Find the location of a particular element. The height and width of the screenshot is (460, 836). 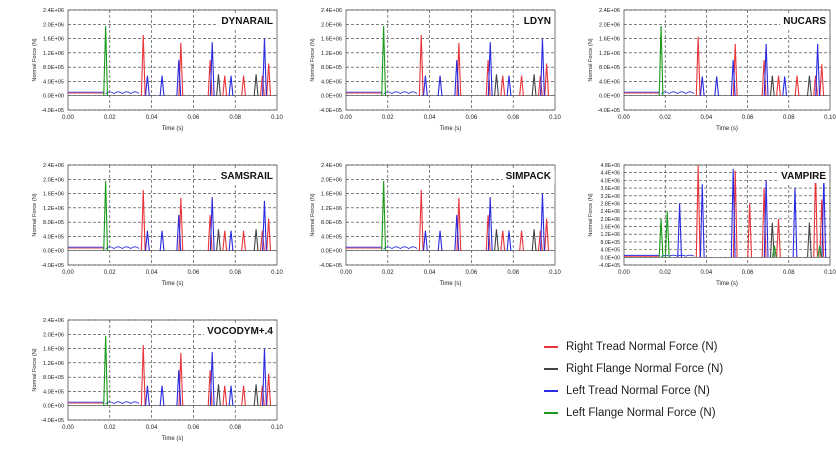

chart-title: VAMPIRE is located at coordinates (803, 176).